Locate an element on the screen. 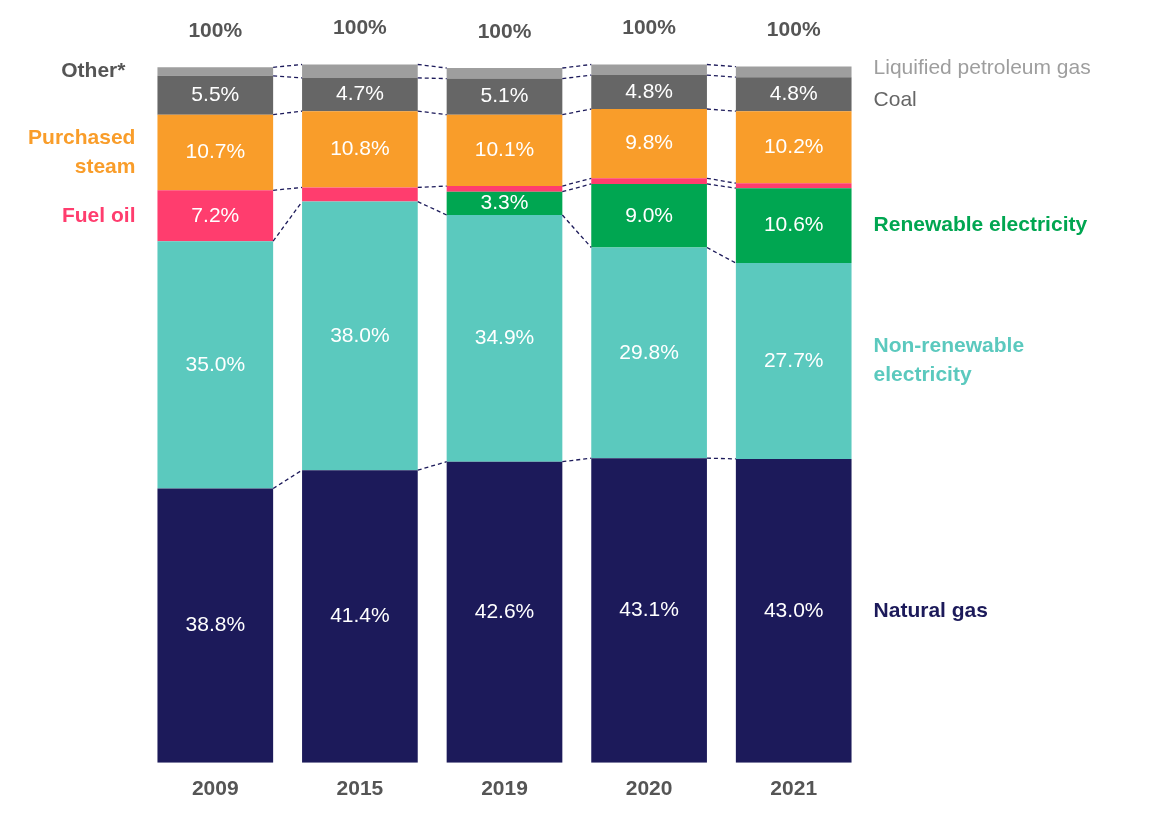 Image resolution: width=1156 pixels, height=825 pixels. data-label: 38.0% is located at coordinates (360, 334).